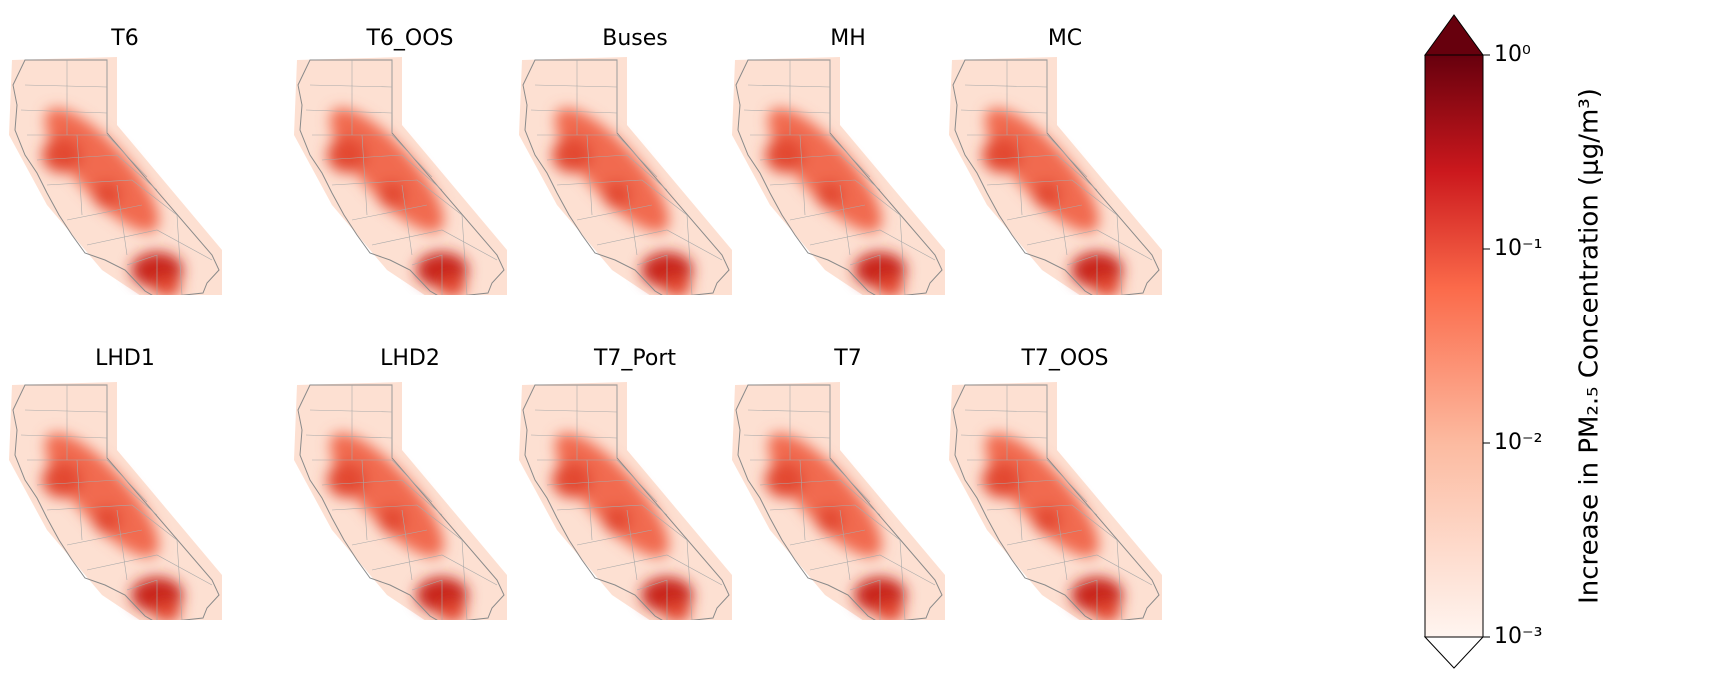 The height and width of the screenshot is (678, 1725). I want to click on panel-title: T7_Port, so click(634, 358).